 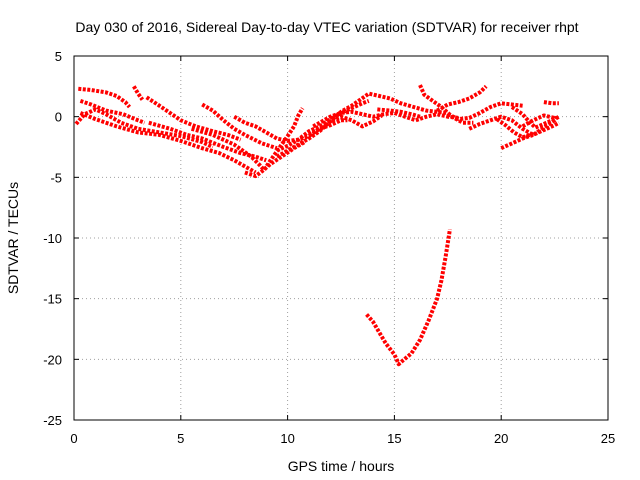 What do you see at coordinates (58, 117) in the screenshot?
I see `y-tick-label: 0` at bounding box center [58, 117].